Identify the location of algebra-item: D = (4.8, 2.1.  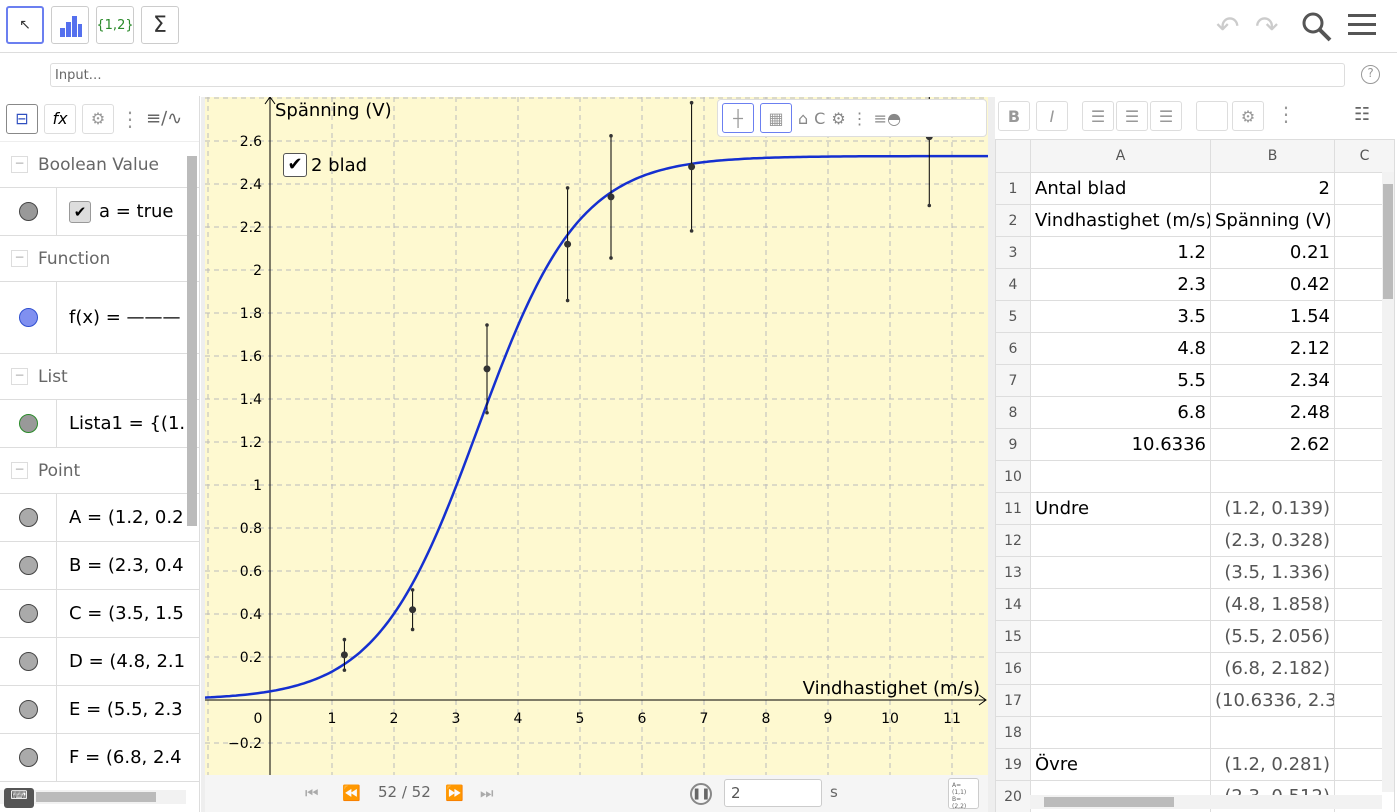
(99, 662).